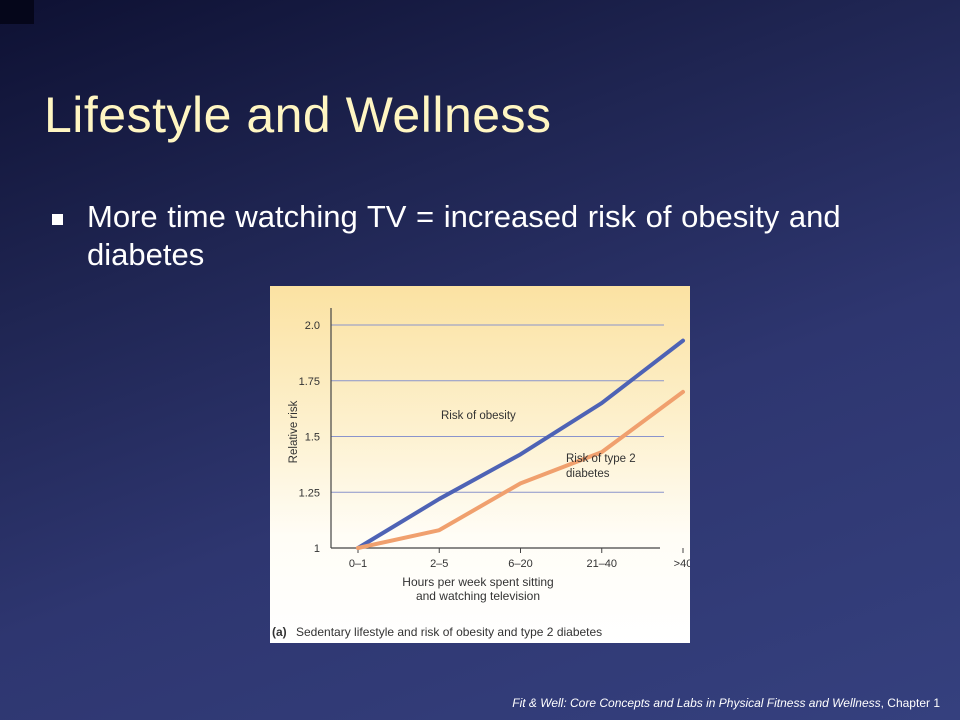 This screenshot has width=960, height=720. I want to click on y-tick-label: 2.0, so click(312, 326).